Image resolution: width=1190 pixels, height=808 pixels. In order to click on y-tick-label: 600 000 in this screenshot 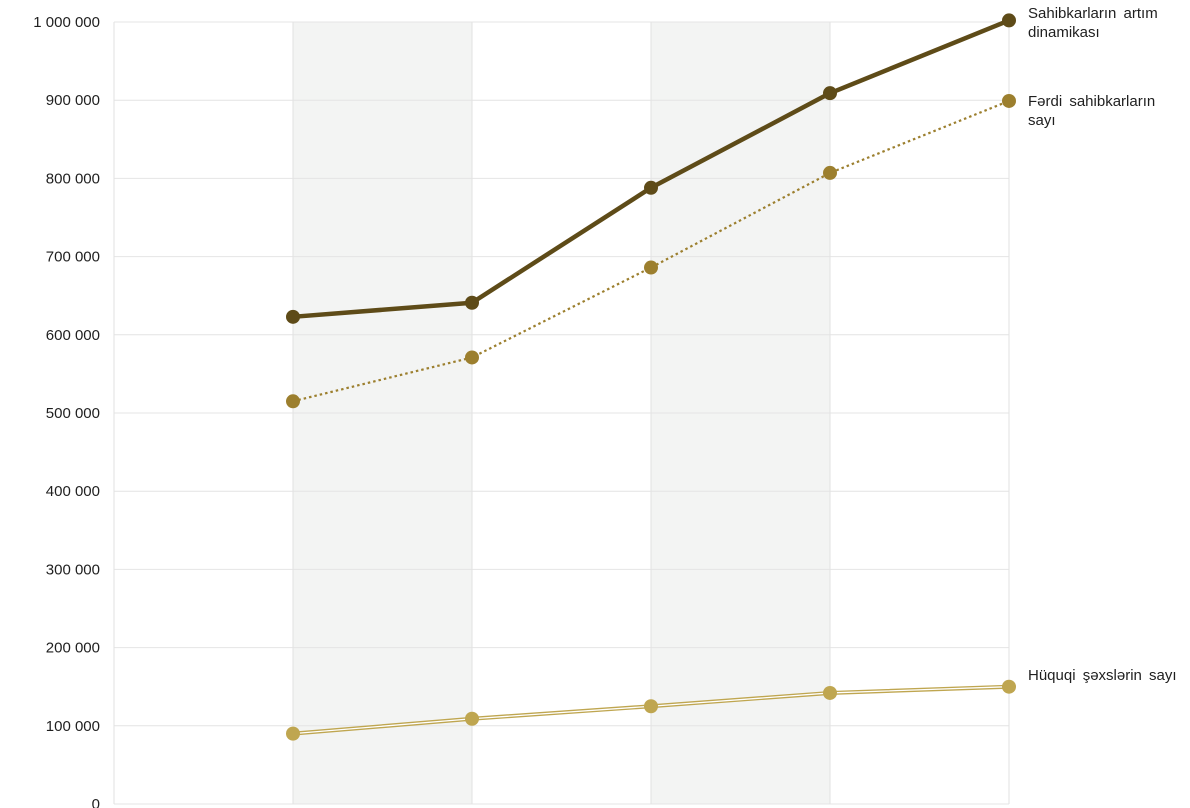, I will do `click(73, 335)`.